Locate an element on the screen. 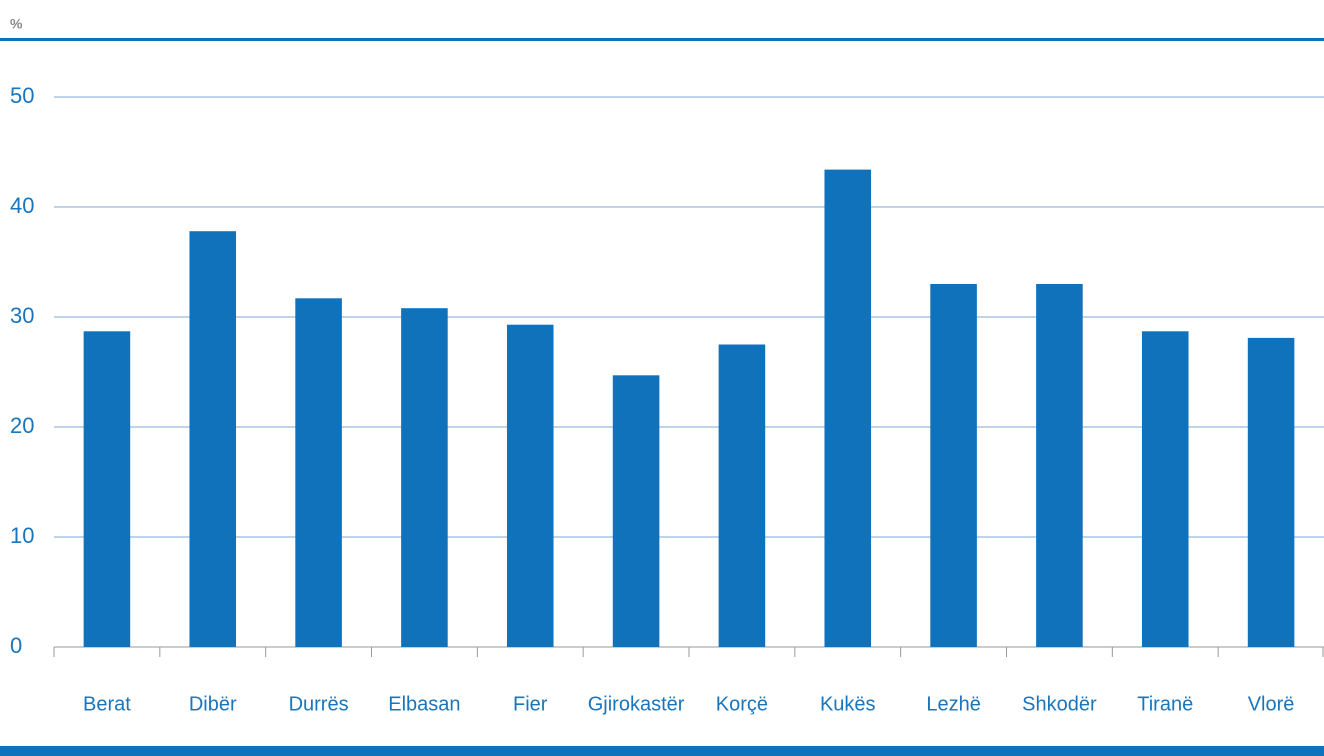  x-tick-label: Korçë is located at coordinates (742, 704).